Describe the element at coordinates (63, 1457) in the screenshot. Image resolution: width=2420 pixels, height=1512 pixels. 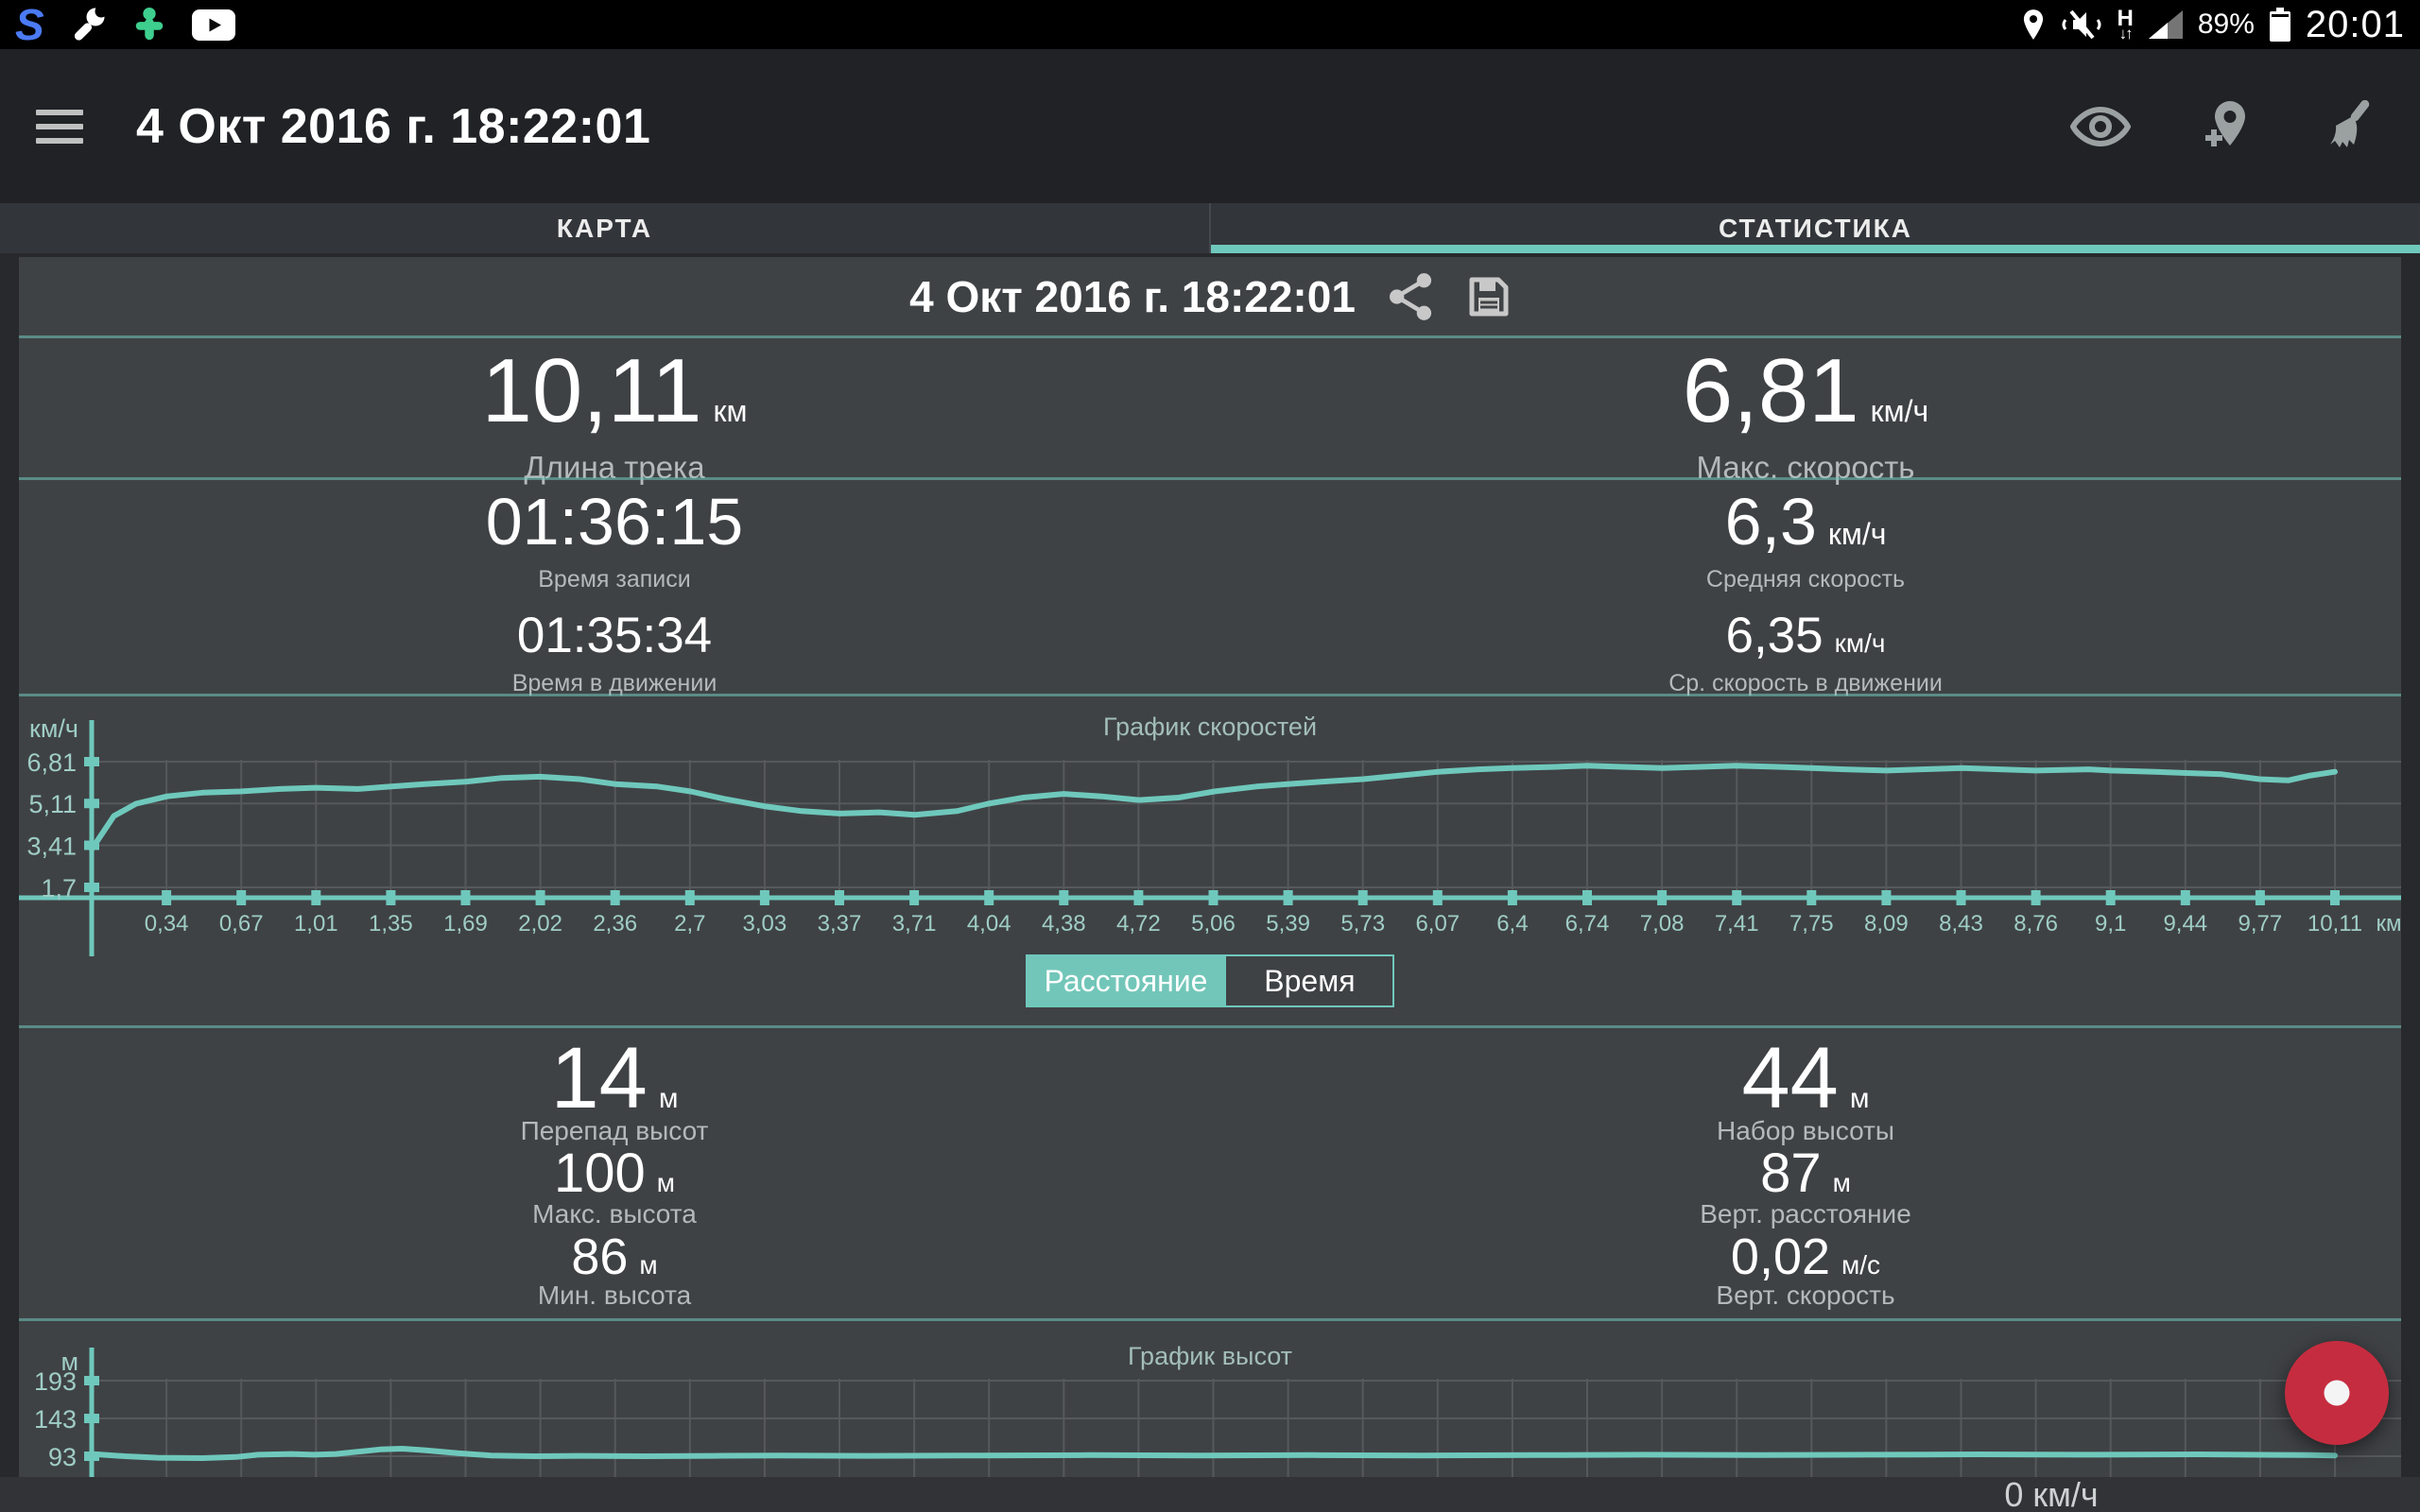
I see `svg-text: 93` at that location.